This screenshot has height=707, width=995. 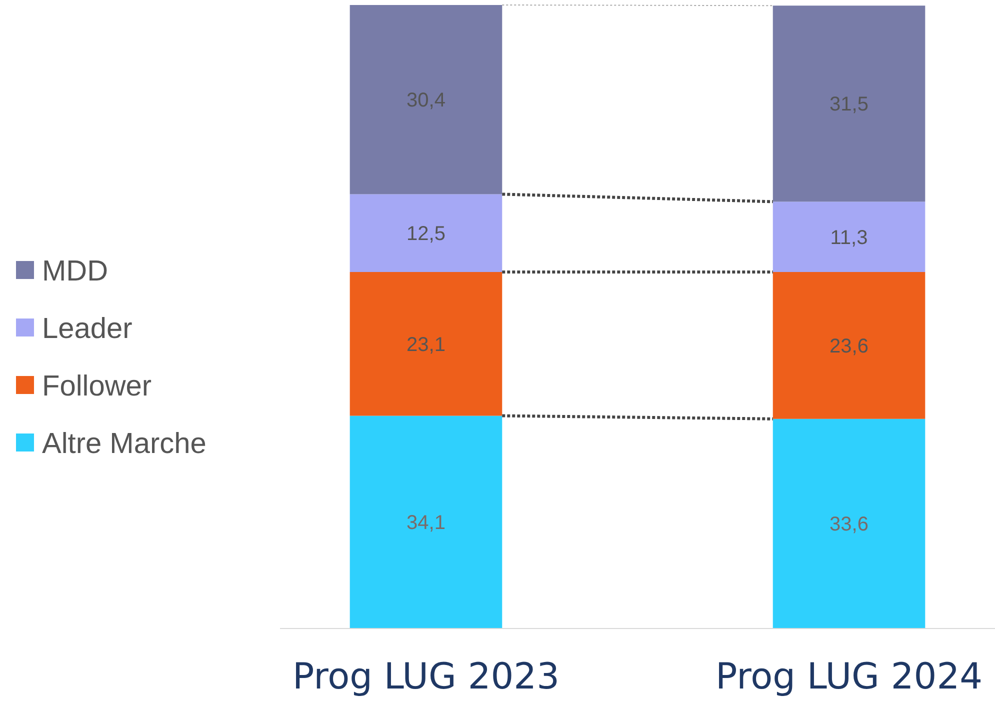 I want to click on legend-label: Follower, so click(x=97, y=386).